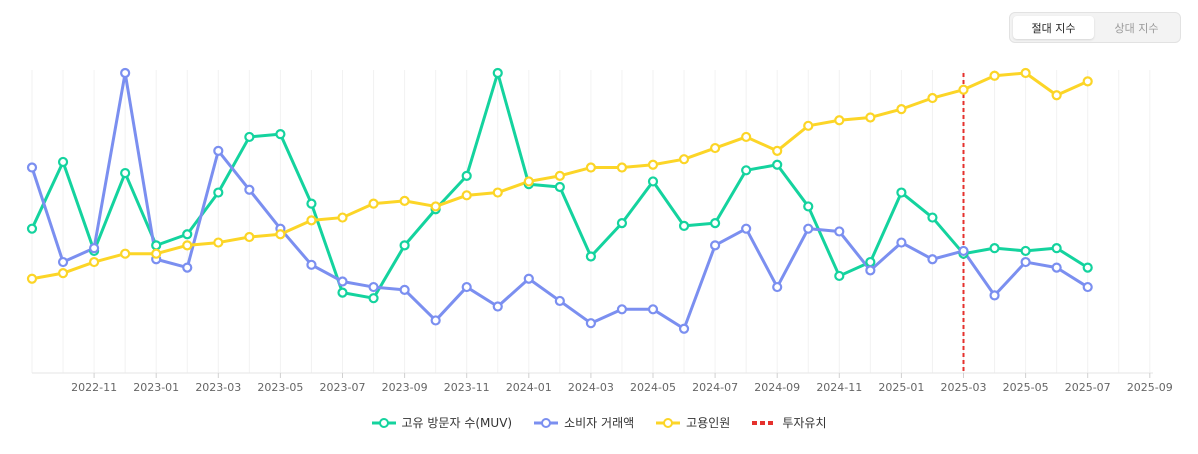 This screenshot has height=454, width=1198. I want to click on legend-item-sales: 소비자 거래액, so click(584, 422).